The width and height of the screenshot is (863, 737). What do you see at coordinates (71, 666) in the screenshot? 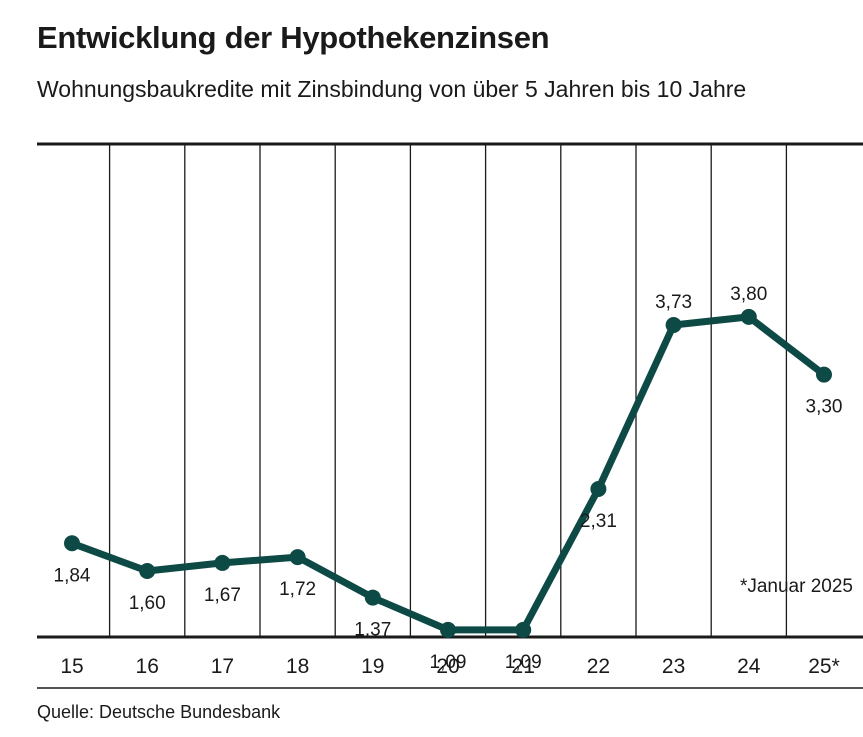
I see `x-tick-label: 15` at bounding box center [71, 666].